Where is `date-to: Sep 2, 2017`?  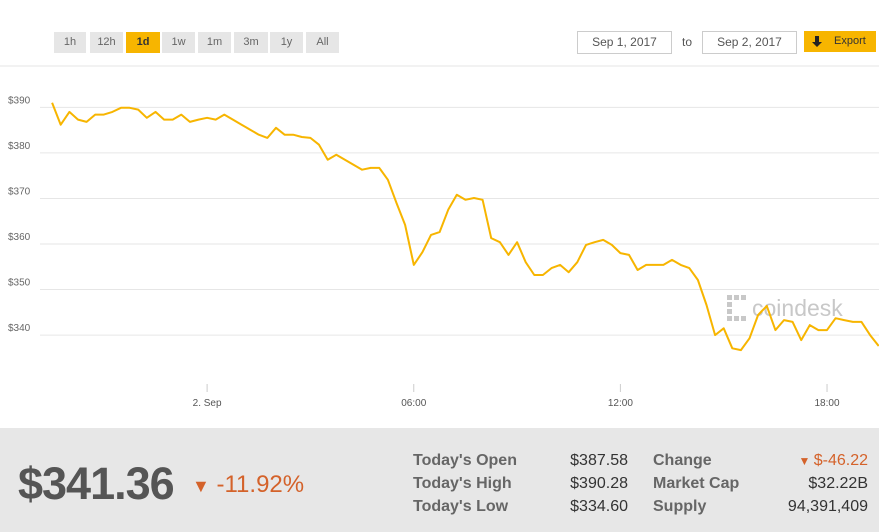
date-to: Sep 2, 2017 is located at coordinates (749, 42).